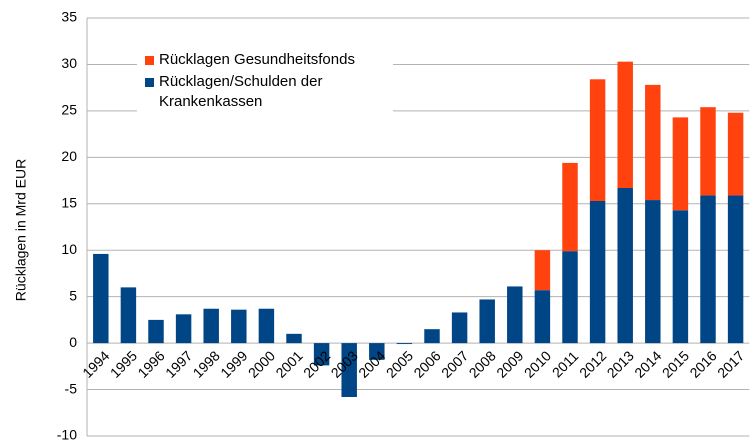 The image size is (750, 443). I want to click on y-tick-label: 0, so click(73, 342).